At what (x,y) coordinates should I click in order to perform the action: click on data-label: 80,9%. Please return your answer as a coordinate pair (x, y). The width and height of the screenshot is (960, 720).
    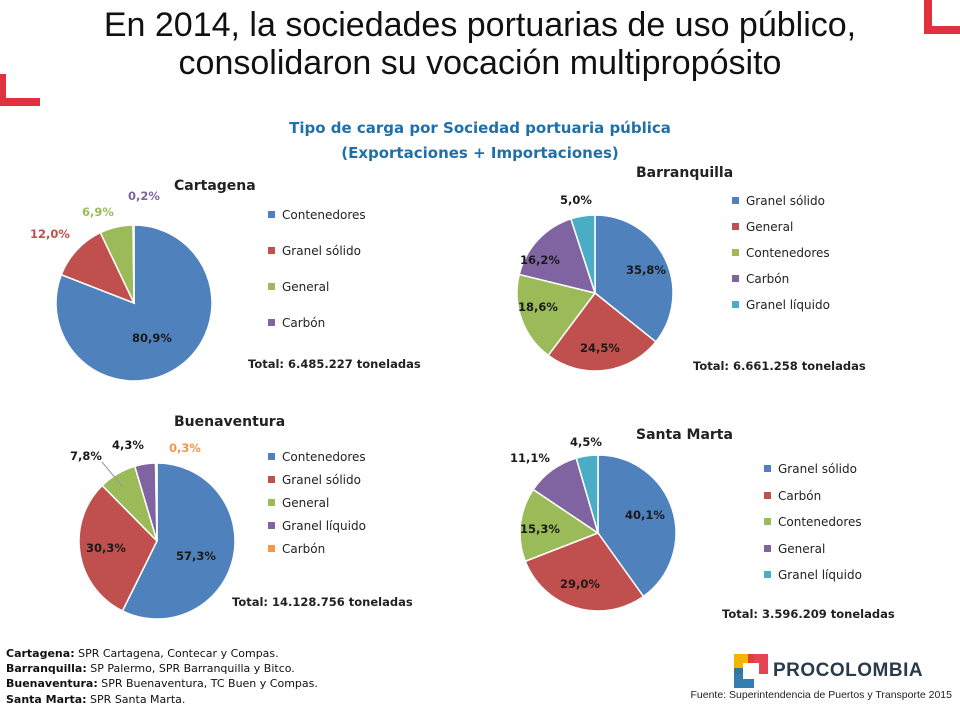
    Looking at the image, I should click on (152, 338).